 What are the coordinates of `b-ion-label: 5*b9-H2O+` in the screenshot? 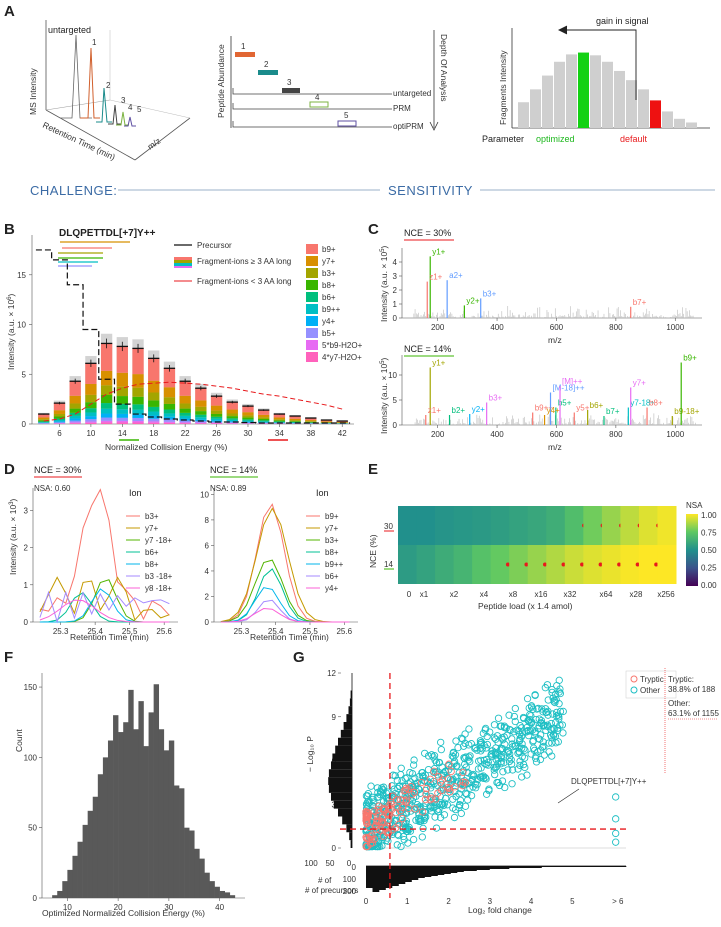 It's located at (342, 345).